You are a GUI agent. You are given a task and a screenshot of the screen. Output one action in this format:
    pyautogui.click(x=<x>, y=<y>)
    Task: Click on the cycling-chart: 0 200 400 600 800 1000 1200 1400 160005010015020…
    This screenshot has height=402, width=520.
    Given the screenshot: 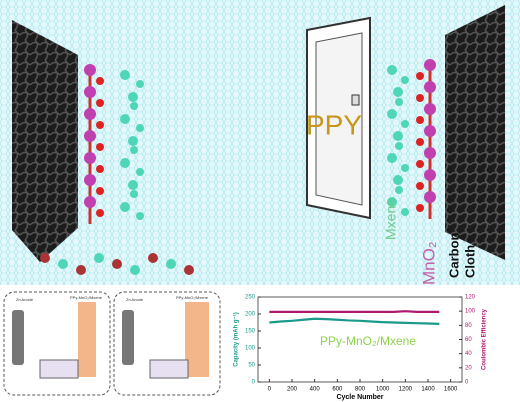 What is the action you would take?
    pyautogui.click(x=360, y=348)
    